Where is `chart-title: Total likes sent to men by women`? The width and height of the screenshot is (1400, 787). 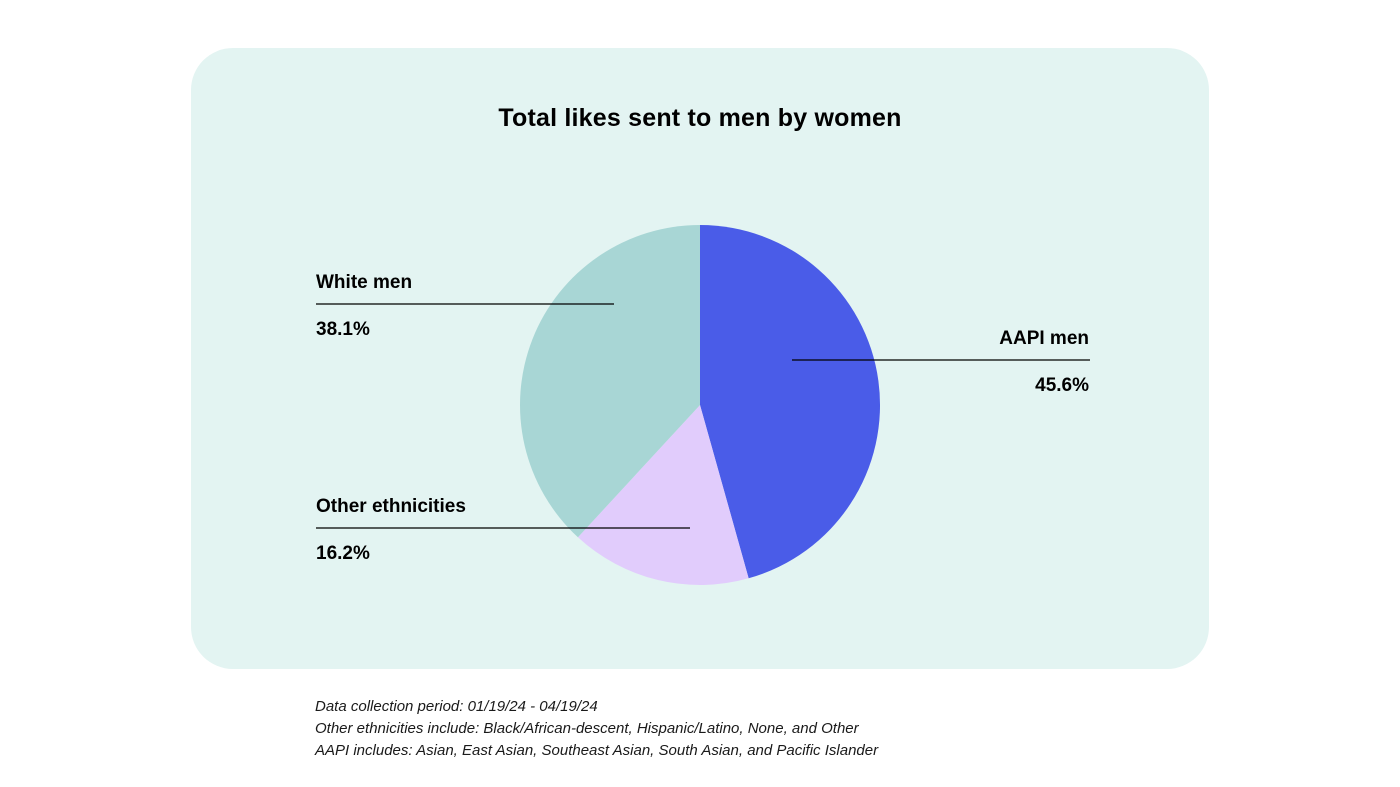 chart-title: Total likes sent to men by women is located at coordinates (700, 118).